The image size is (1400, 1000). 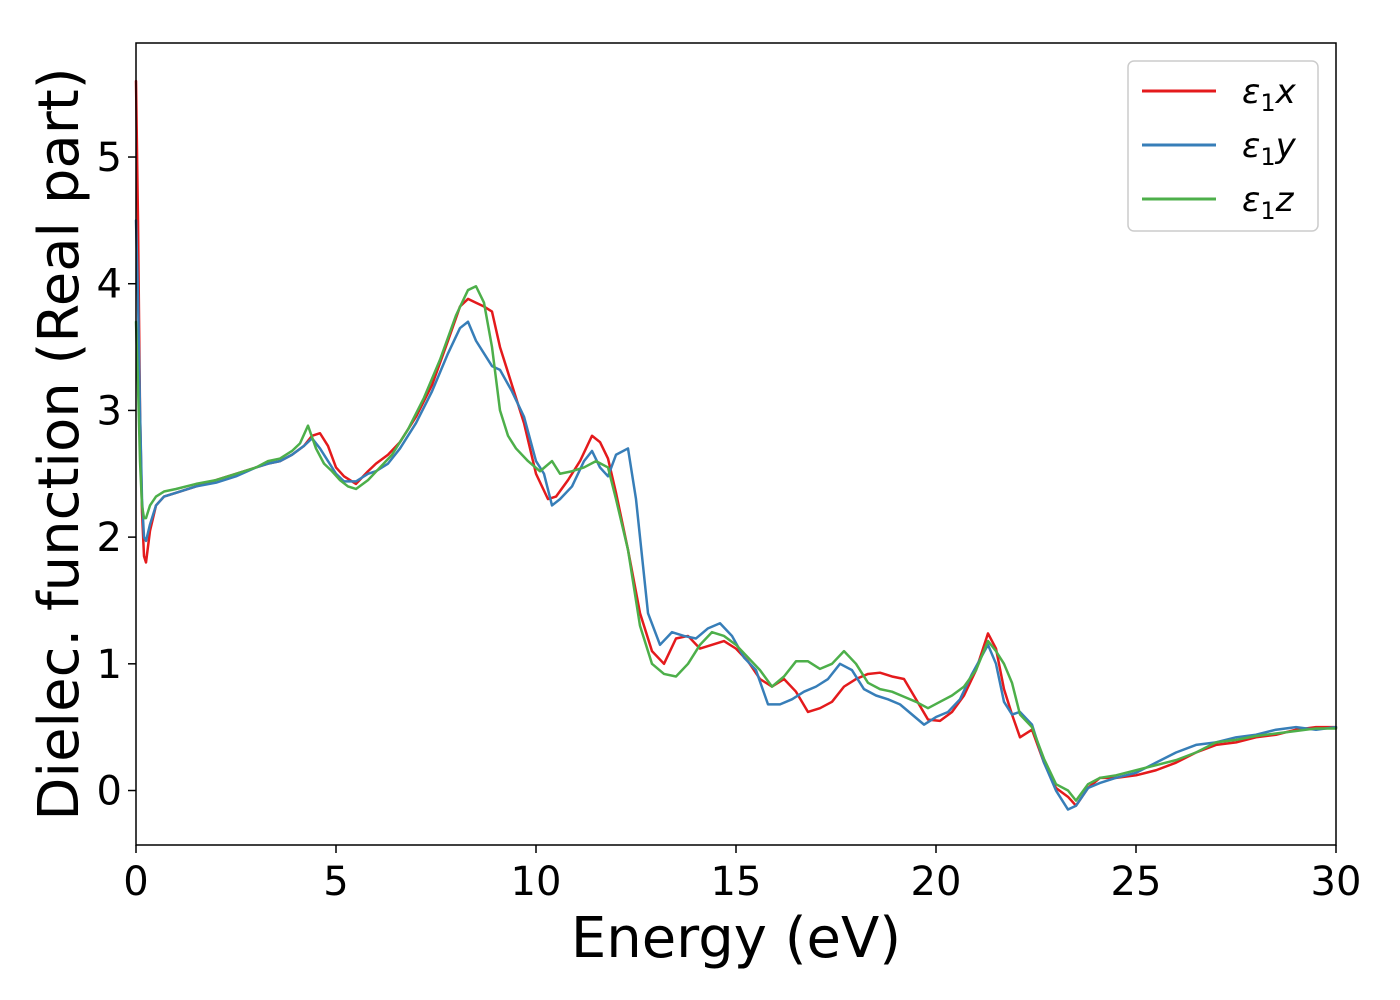 I want to click on y-tick-label: 2, so click(x=109, y=538).